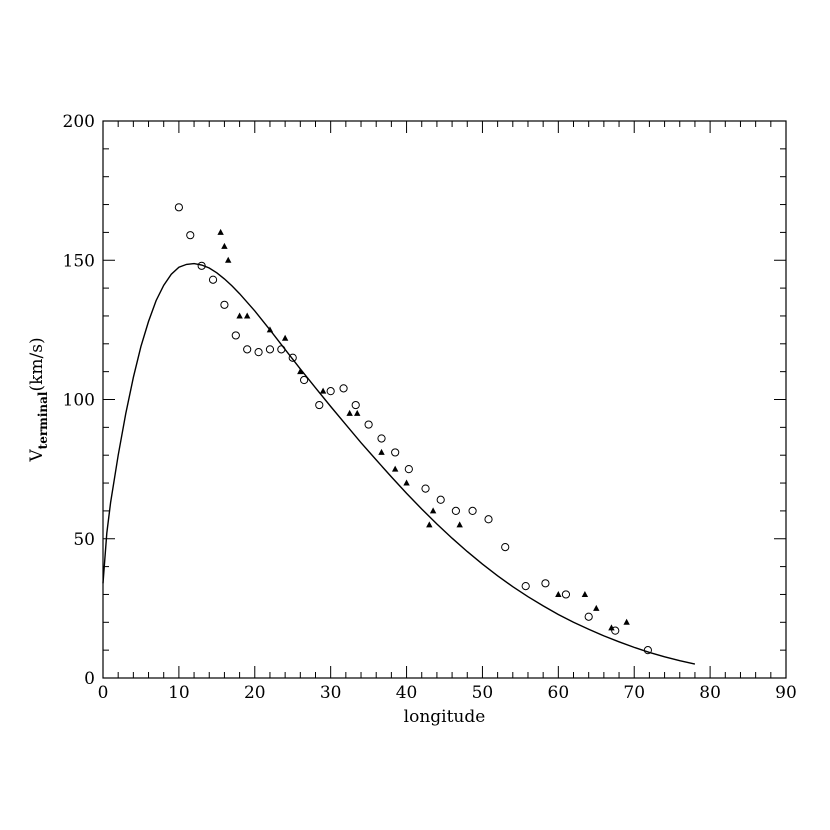  What do you see at coordinates (37, 456) in the screenshot?
I see `y-axis-label-main: V` at bounding box center [37, 456].